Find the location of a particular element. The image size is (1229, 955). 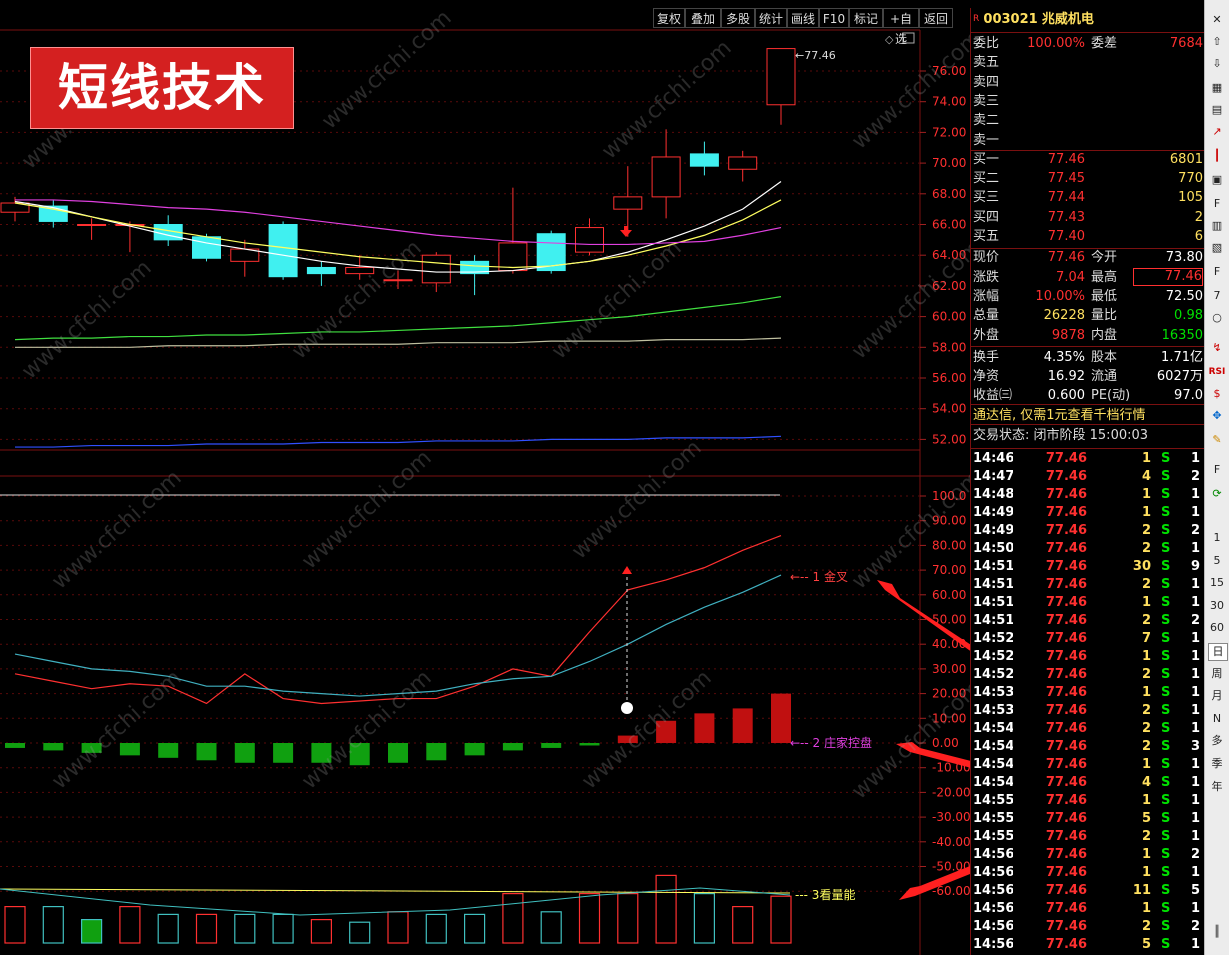

signal-rocket-icon is located at coordinates (627, 708).